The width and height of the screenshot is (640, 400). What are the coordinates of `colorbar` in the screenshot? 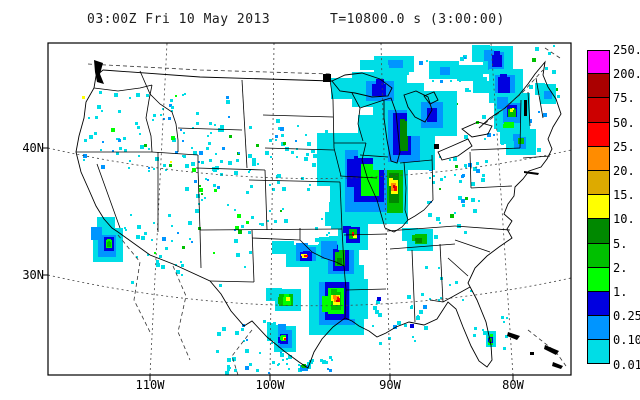 It's located at (598, 207).